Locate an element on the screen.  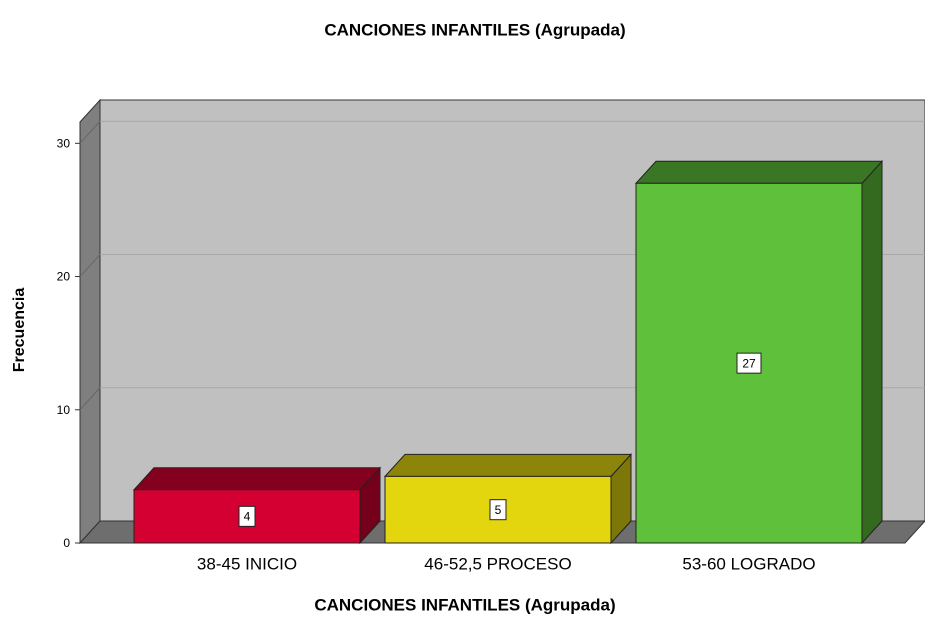
chart-title: CANCIONES INFANTILES (Agrupada) is located at coordinates (474, 29).